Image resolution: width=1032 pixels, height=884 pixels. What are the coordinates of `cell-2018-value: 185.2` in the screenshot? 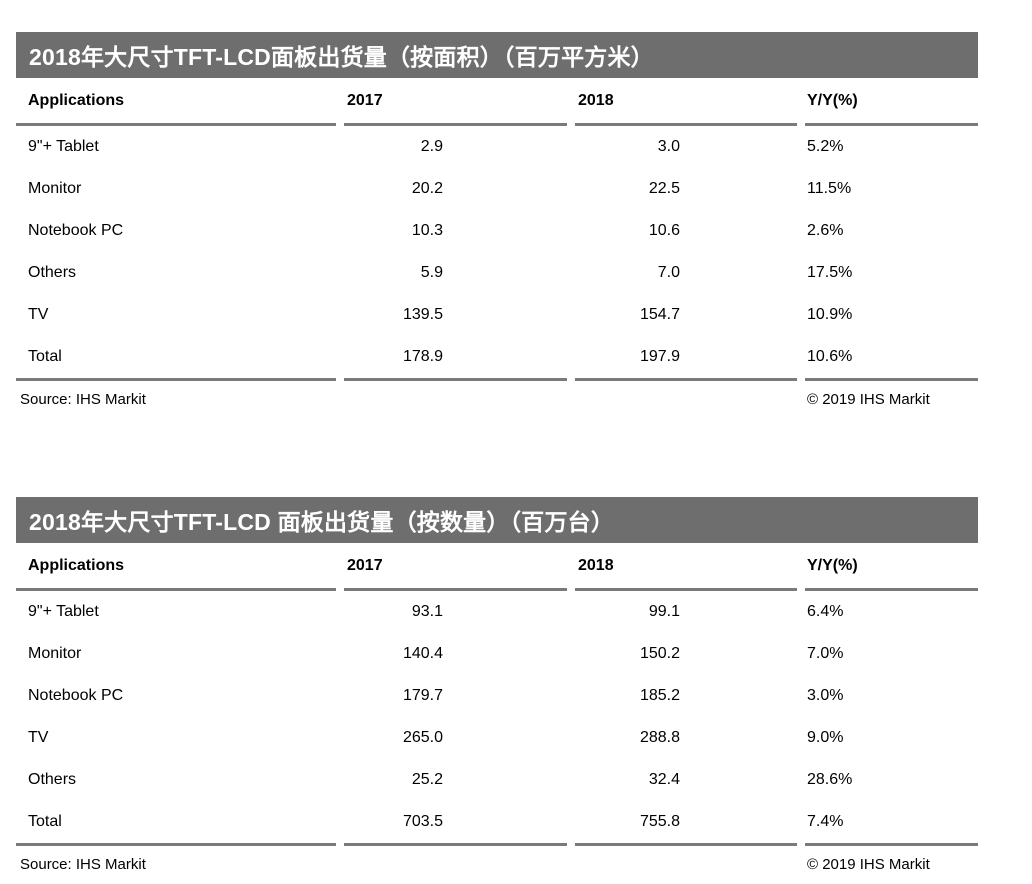 It's located at (659, 695).